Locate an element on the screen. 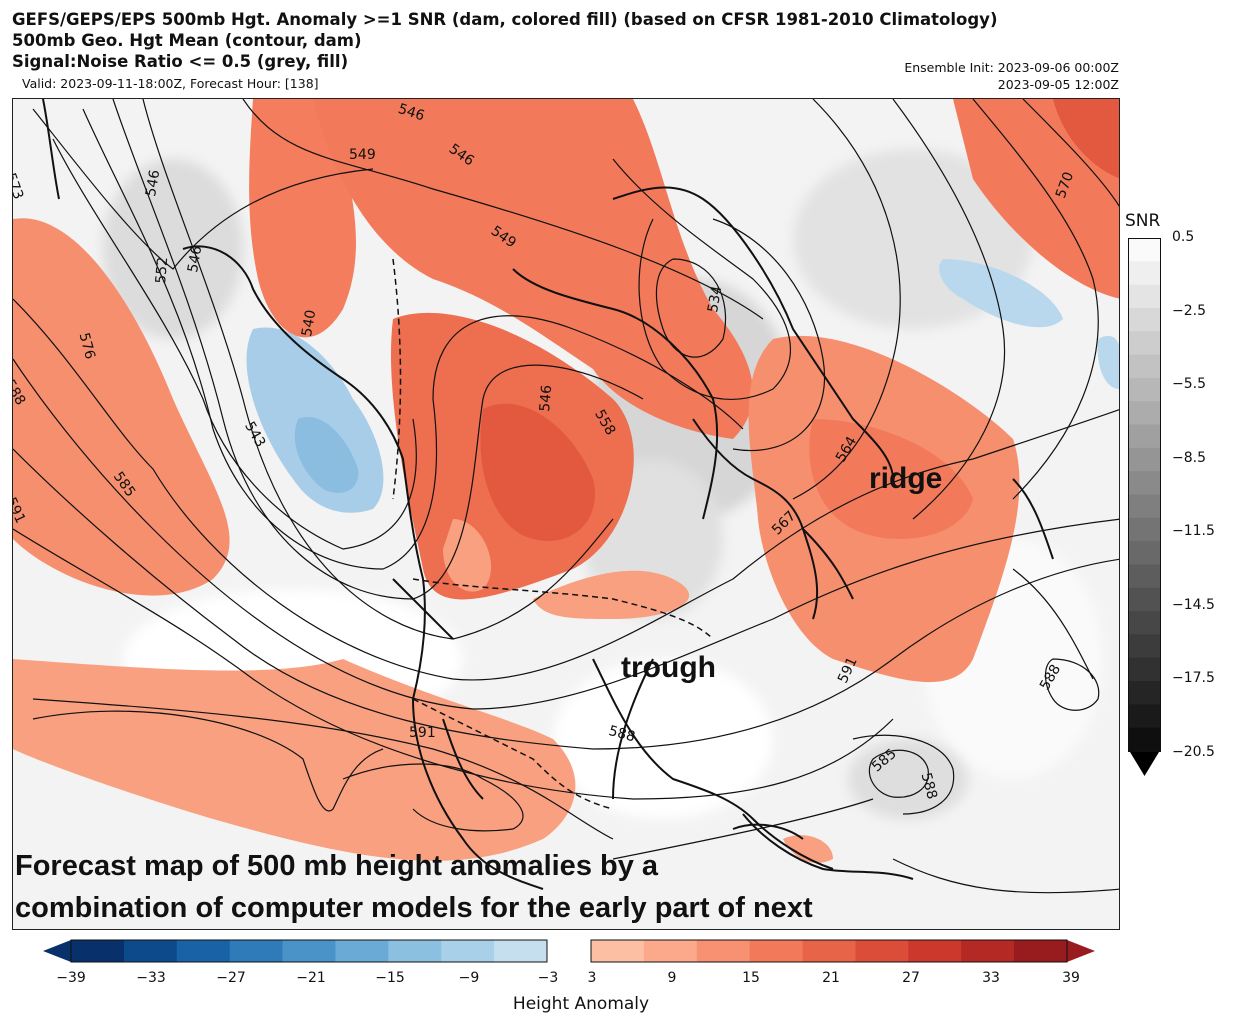 This screenshot has width=1234, height=1026. anomaly-tick-label: 33 is located at coordinates (991, 978).